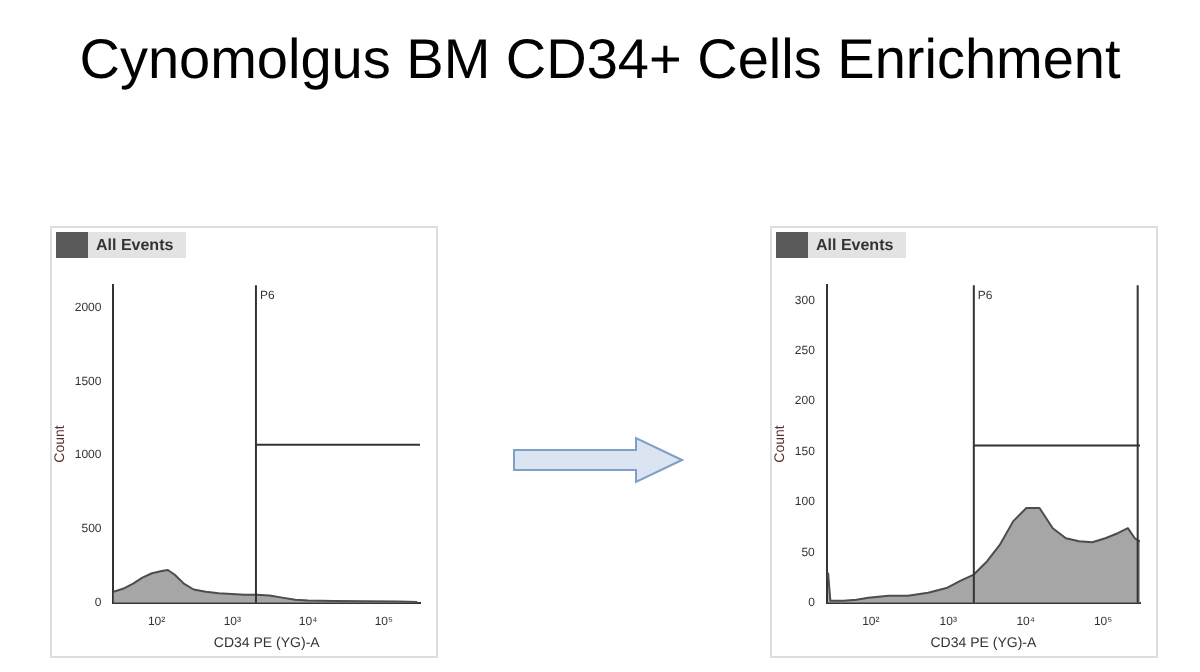 The width and height of the screenshot is (1200, 672). Describe the element at coordinates (600, 60) in the screenshot. I see `text: Cynomolgus BM CD34+ Cells Enrichment` at that location.